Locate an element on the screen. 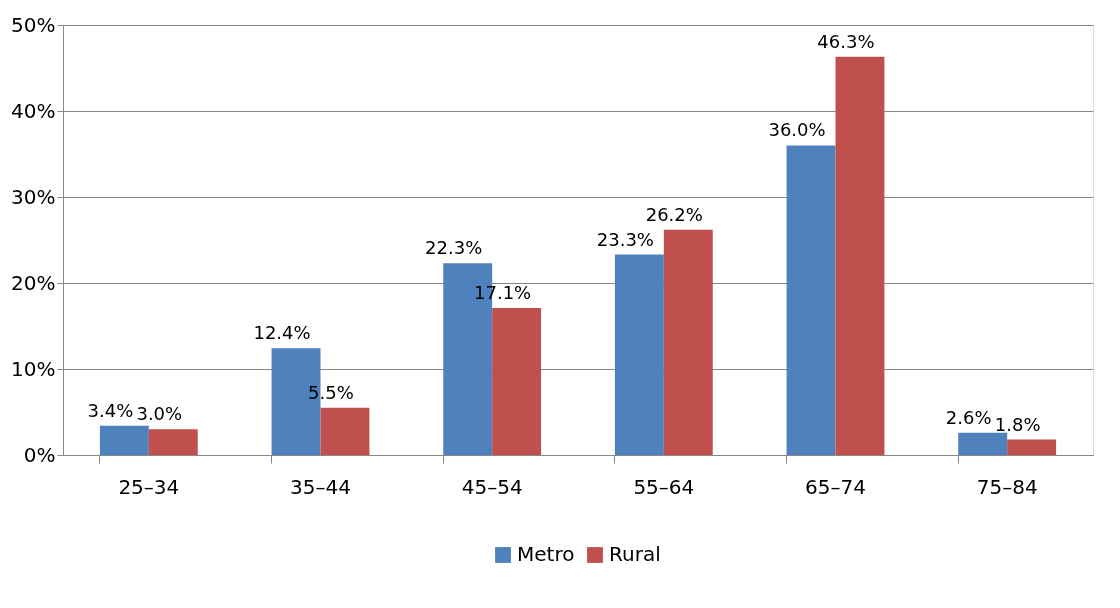  data-label: 46.3% is located at coordinates (846, 41).